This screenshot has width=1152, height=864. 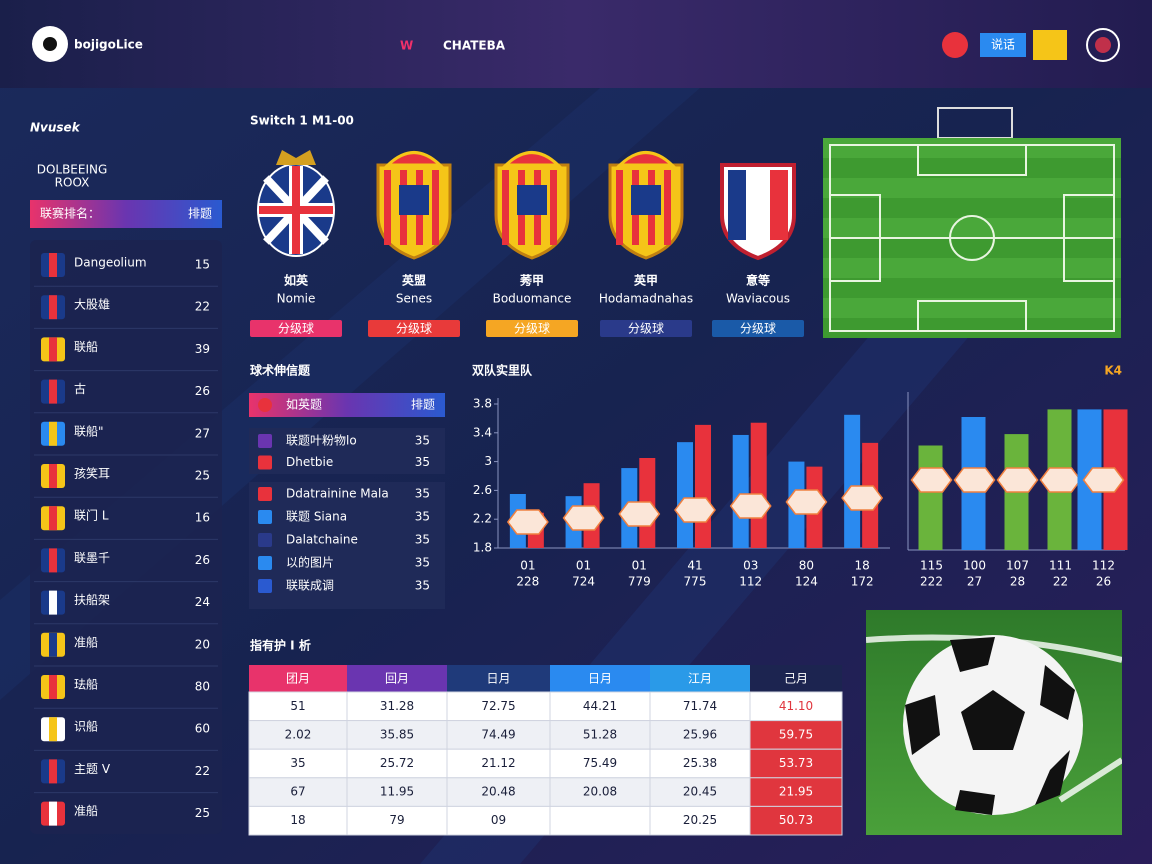 I want to click on table-value: 51.28, so click(x=600, y=734).